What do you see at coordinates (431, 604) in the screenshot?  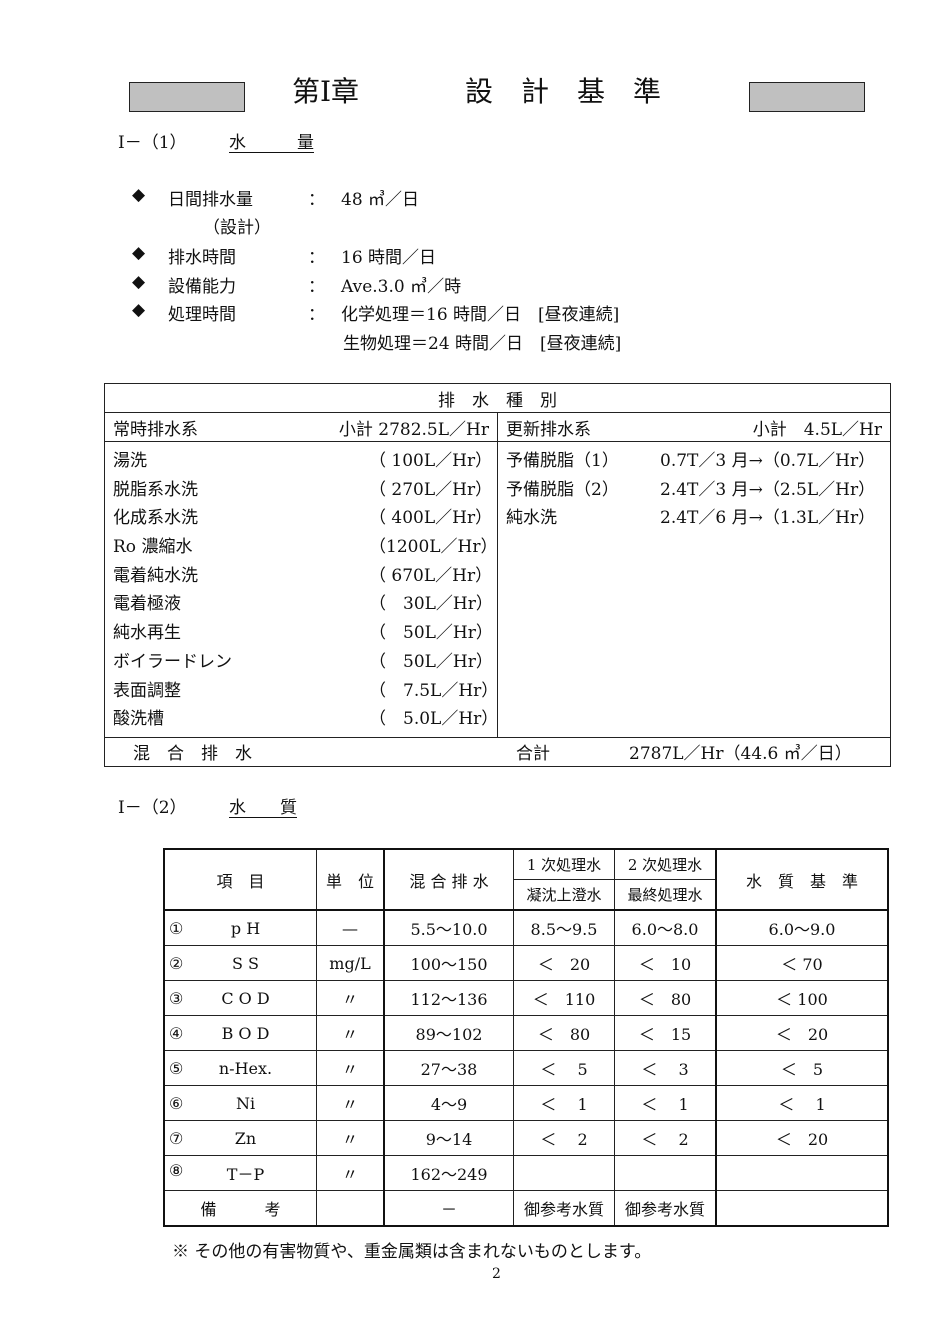 I see `item-flow: （ 30L／Hr）` at bounding box center [431, 604].